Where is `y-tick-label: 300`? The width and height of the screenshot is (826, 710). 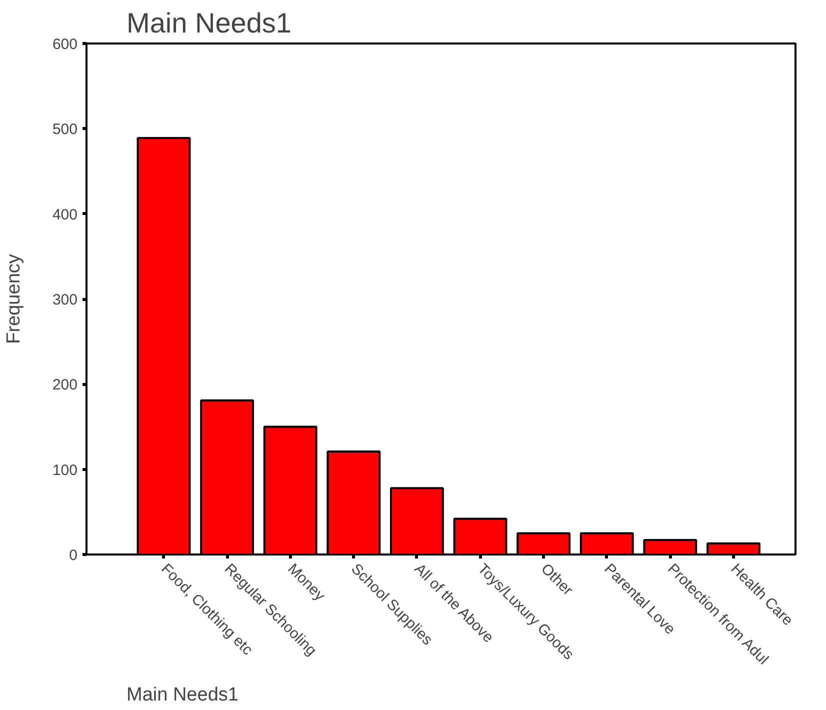
y-tick-label: 300 is located at coordinates (65, 300).